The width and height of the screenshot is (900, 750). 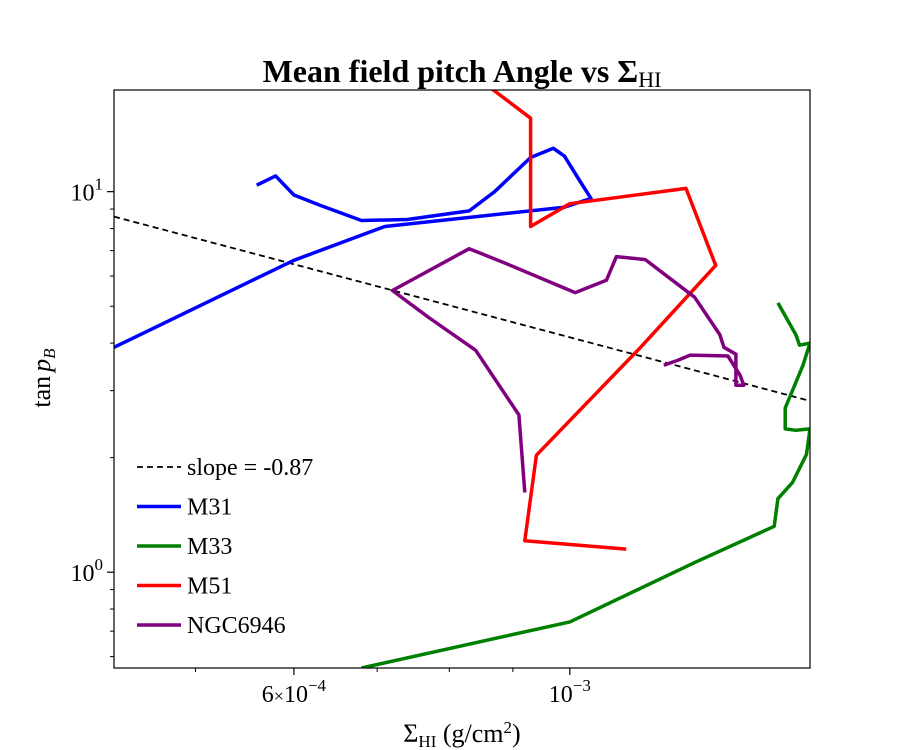 What do you see at coordinates (410, 733) in the screenshot?
I see `x-axis-label-sigma: Σ` at bounding box center [410, 733].